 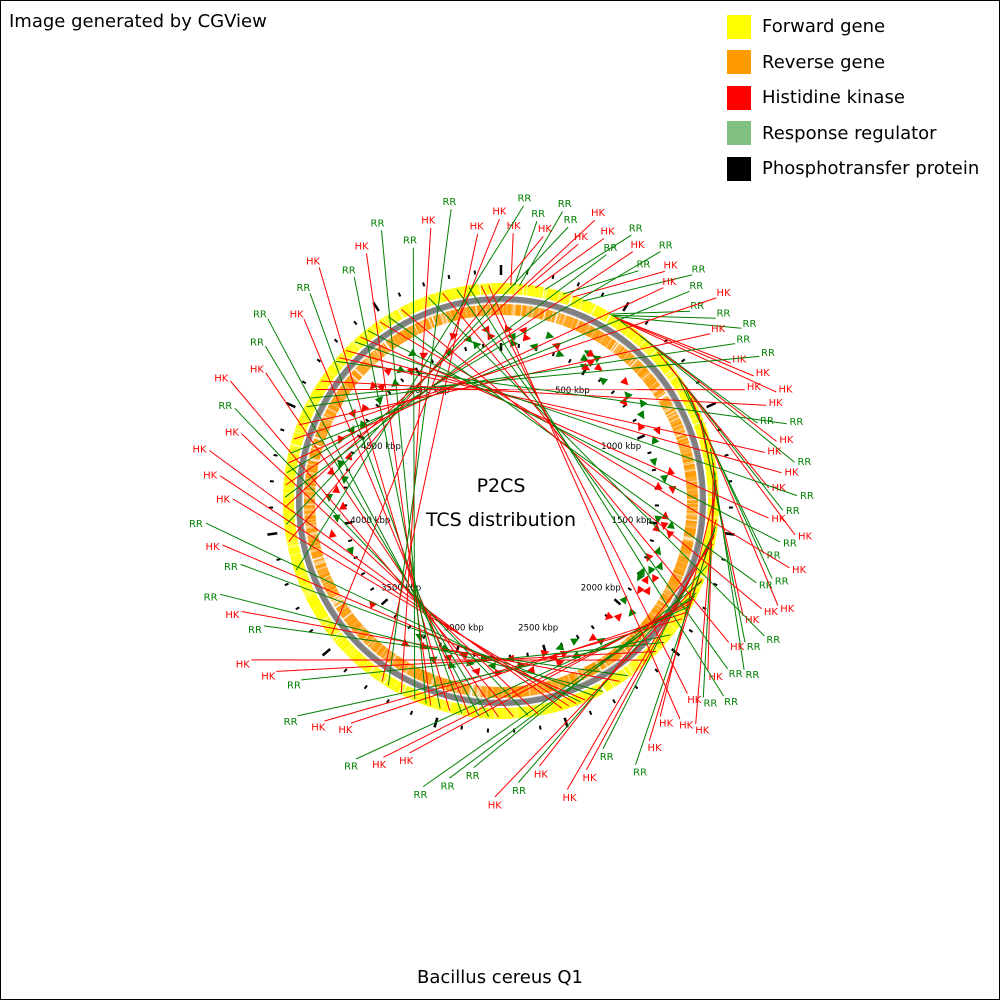 What do you see at coordinates (739, 97) in the screenshot?
I see `legend-swatch-hk` at bounding box center [739, 97].